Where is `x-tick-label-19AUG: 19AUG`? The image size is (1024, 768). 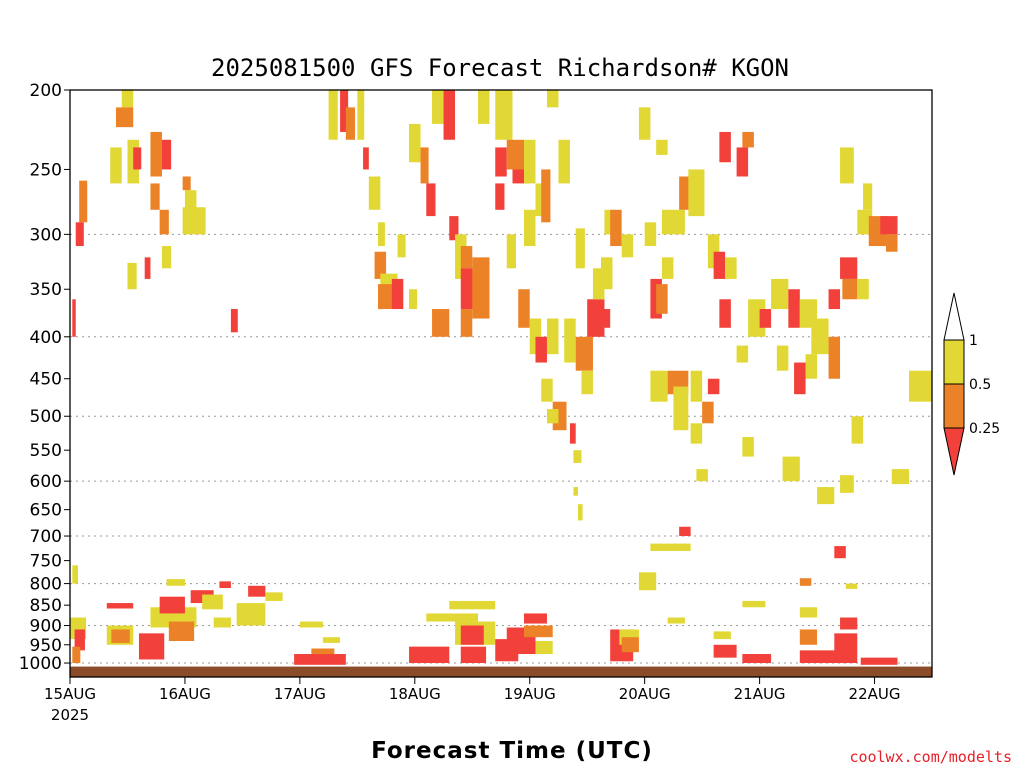 x-tick-label-19AUG: 19AUG is located at coordinates (530, 694).